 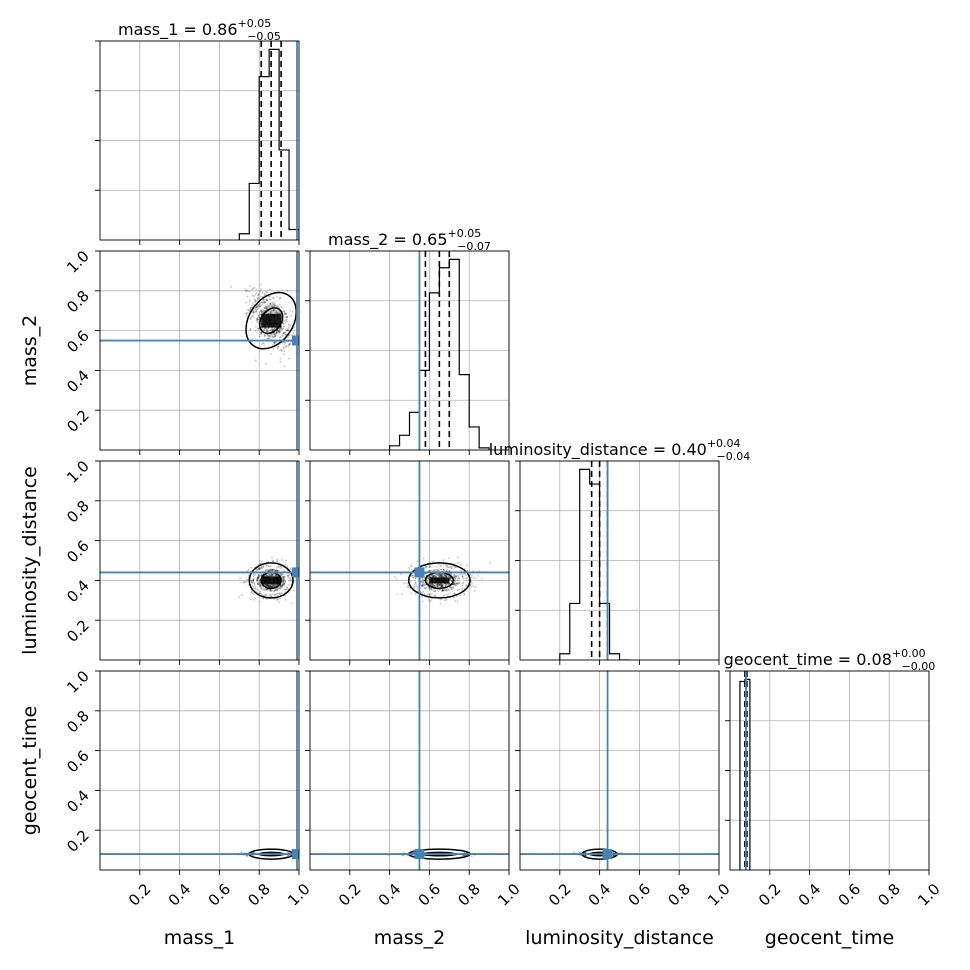 I want to click on title-equals: =, so click(x=190, y=29).